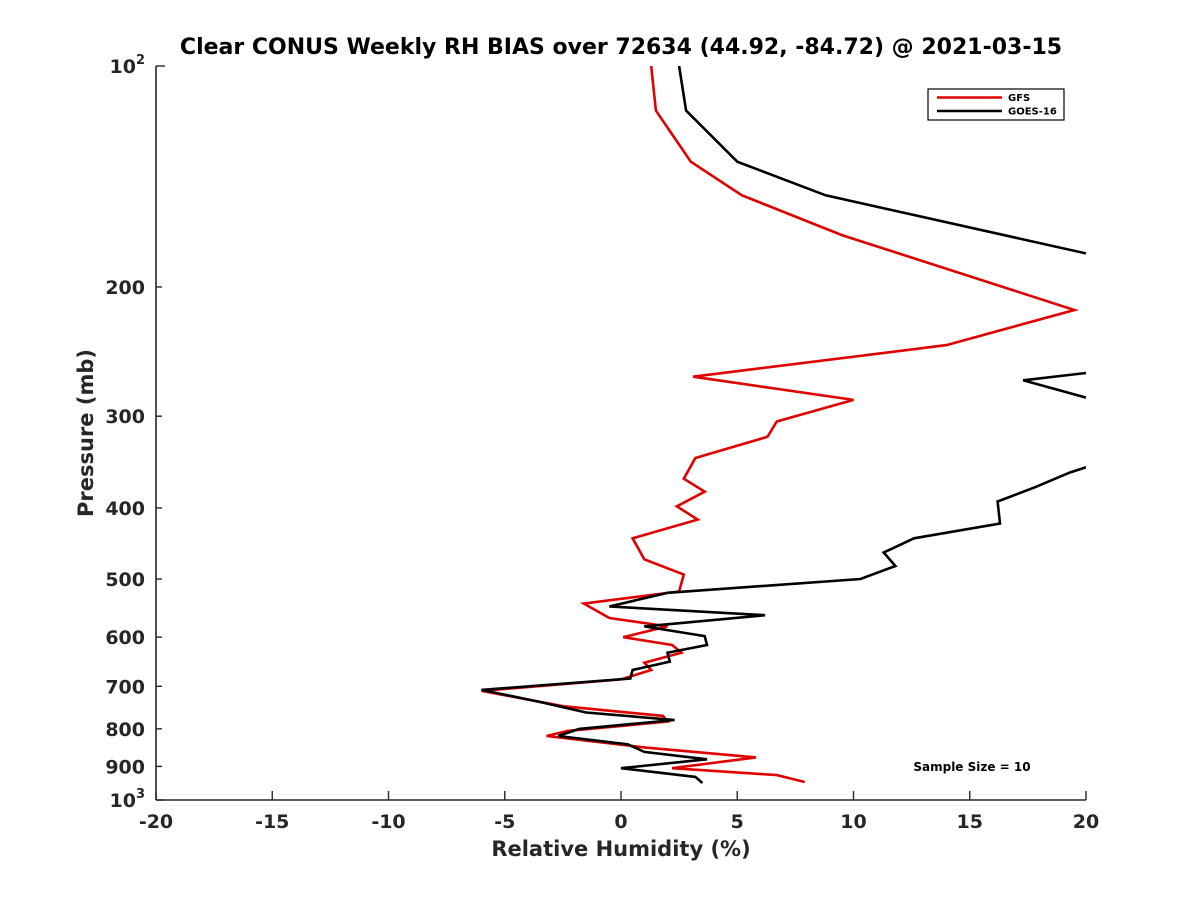  What do you see at coordinates (970, 822) in the screenshot?
I see `x-tick-label: 15` at bounding box center [970, 822].